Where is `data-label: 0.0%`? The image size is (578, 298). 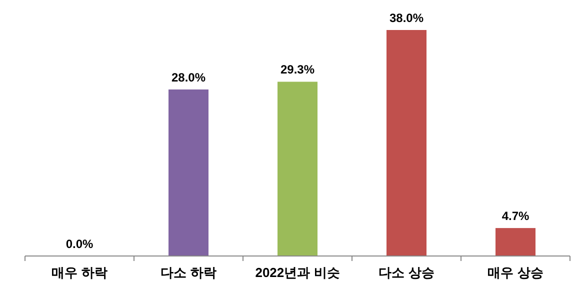
data-label: 0.0% is located at coordinates (80, 244).